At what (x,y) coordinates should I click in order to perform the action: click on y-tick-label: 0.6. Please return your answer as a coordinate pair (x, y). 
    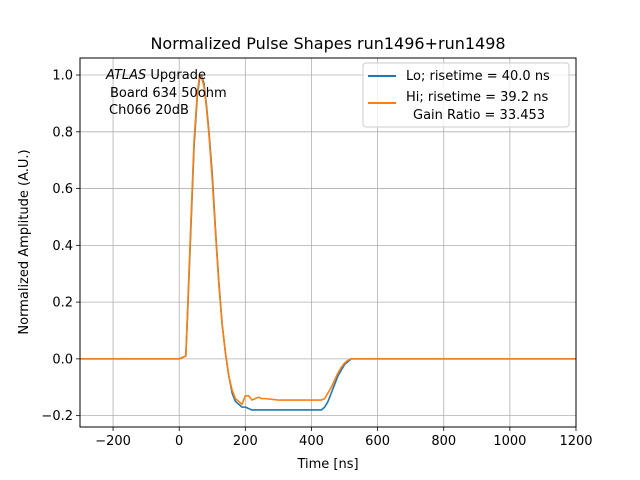
    Looking at the image, I should click on (62, 189).